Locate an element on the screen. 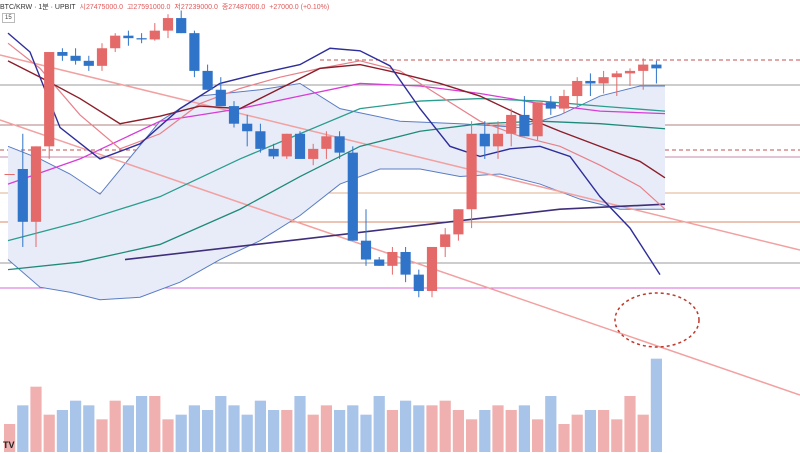 This screenshot has width=800, height=453. ma-long-line is located at coordinates (395, 232).